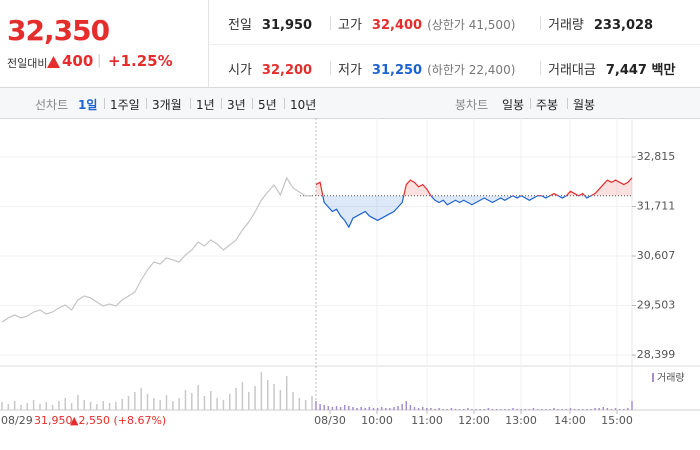  Describe the element at coordinates (236, 105) in the screenshot. I see `period-tab: 3년` at that location.